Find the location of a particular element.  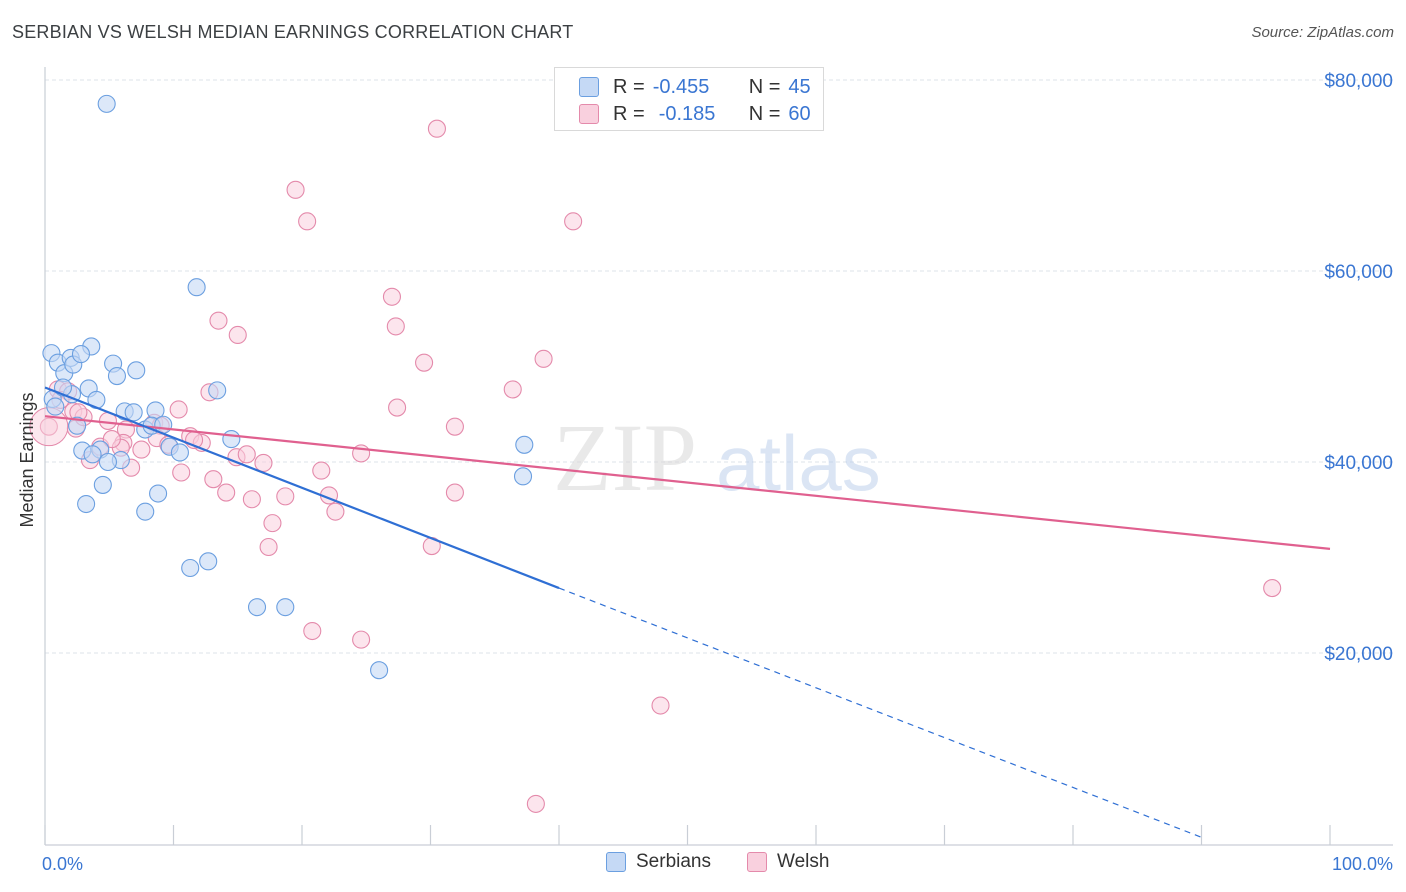

correlation-legend: R = -0.455 N = 45 R = -0.185 N = 60 is located at coordinates (689, 99).